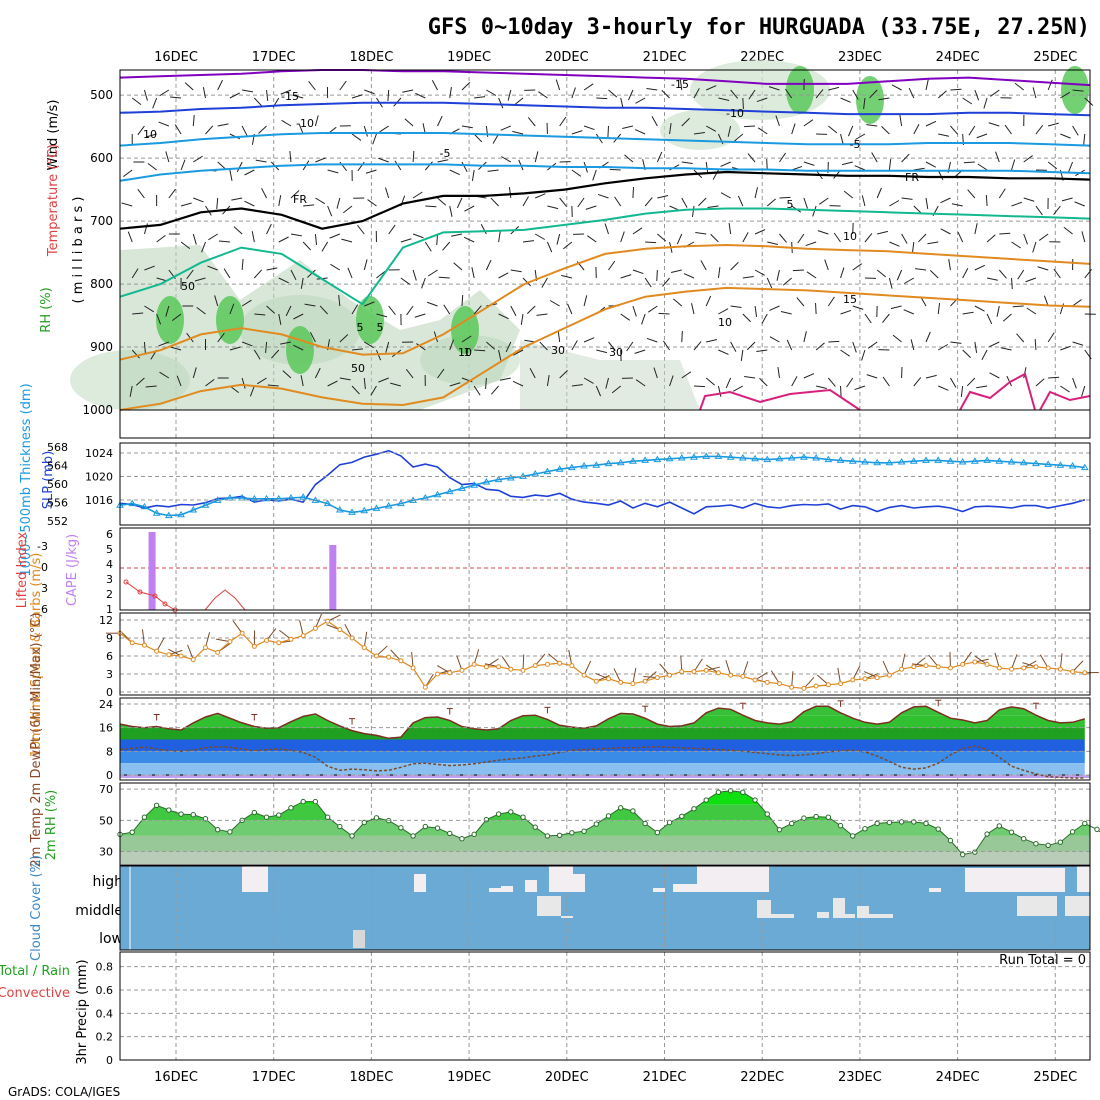  Describe the element at coordinates (605, 739) in the screenshot. I see `panel-frame-temp` at that location.